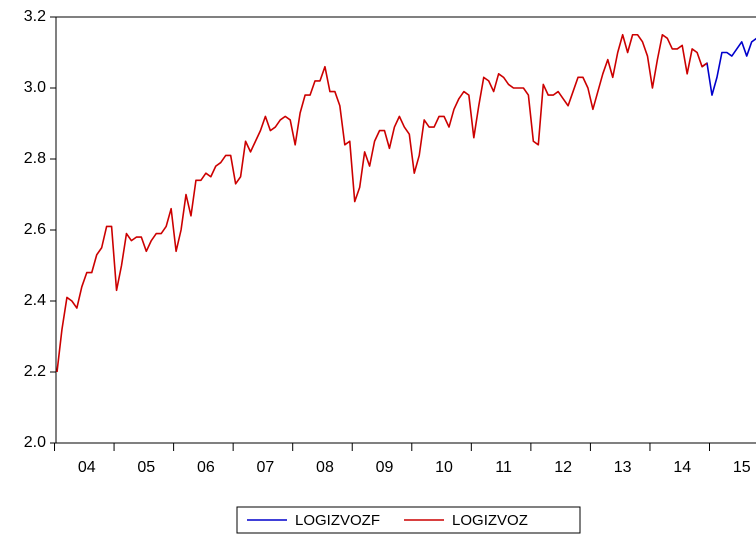 The image size is (756, 534). I want to click on y-tick-label: 2.8, so click(35, 158).